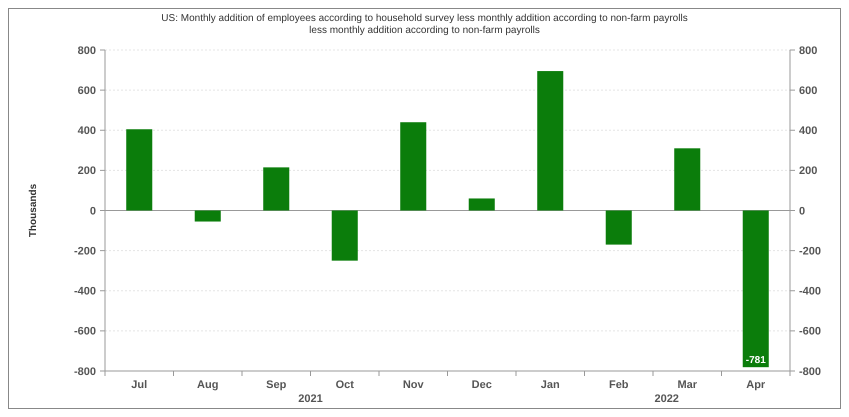 The image size is (849, 417). What do you see at coordinates (808, 50) in the screenshot?
I see `y2-tick-label: 800` at bounding box center [808, 50].